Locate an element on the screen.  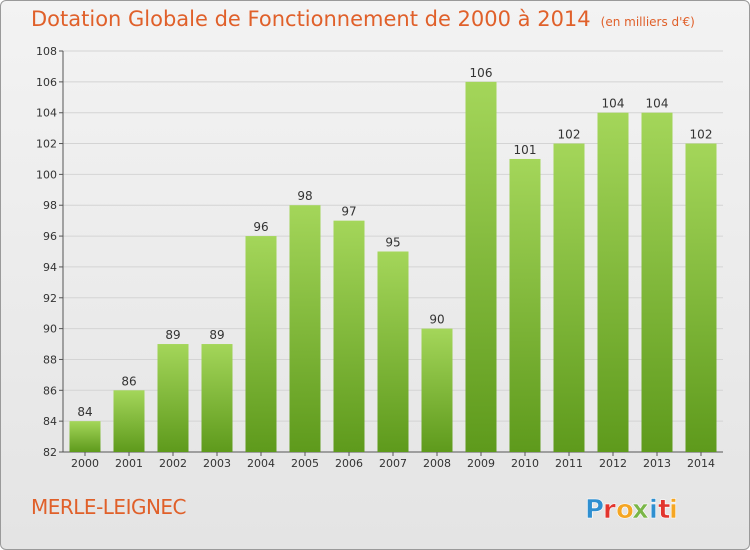
logo-letter: o is located at coordinates (625, 510).